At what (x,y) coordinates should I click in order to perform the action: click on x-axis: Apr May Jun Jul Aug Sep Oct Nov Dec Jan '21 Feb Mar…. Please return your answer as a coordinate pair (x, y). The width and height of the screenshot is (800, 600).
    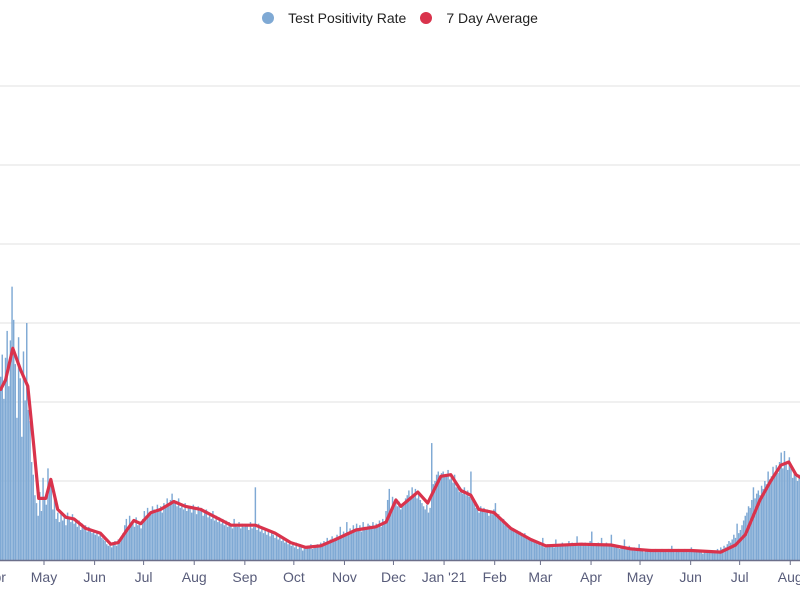
    Looking at the image, I should click on (400, 572).